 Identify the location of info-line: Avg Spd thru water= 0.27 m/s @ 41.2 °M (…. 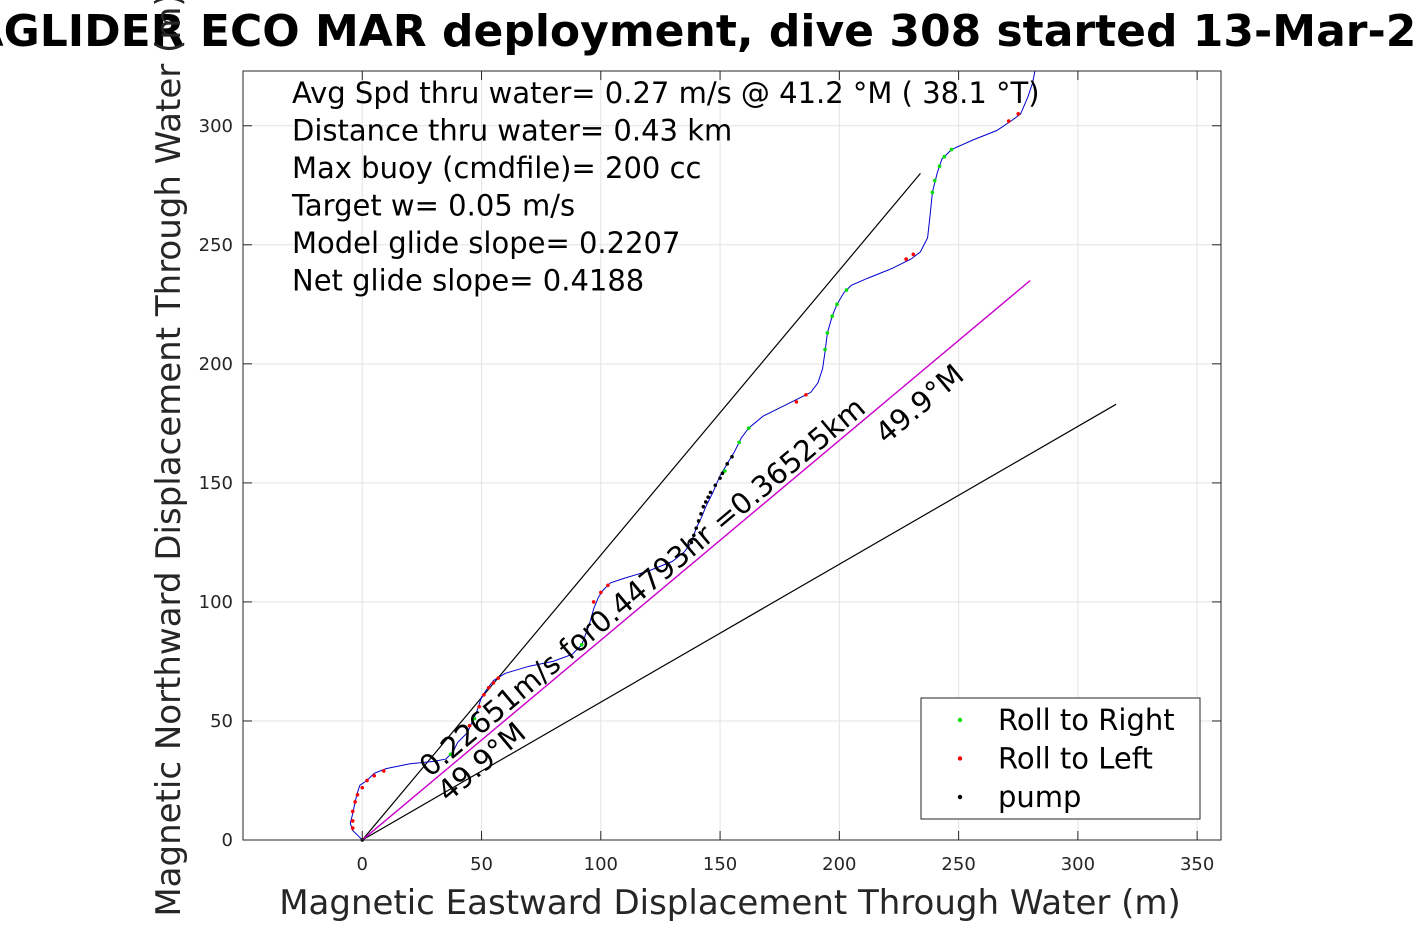
(666, 93).